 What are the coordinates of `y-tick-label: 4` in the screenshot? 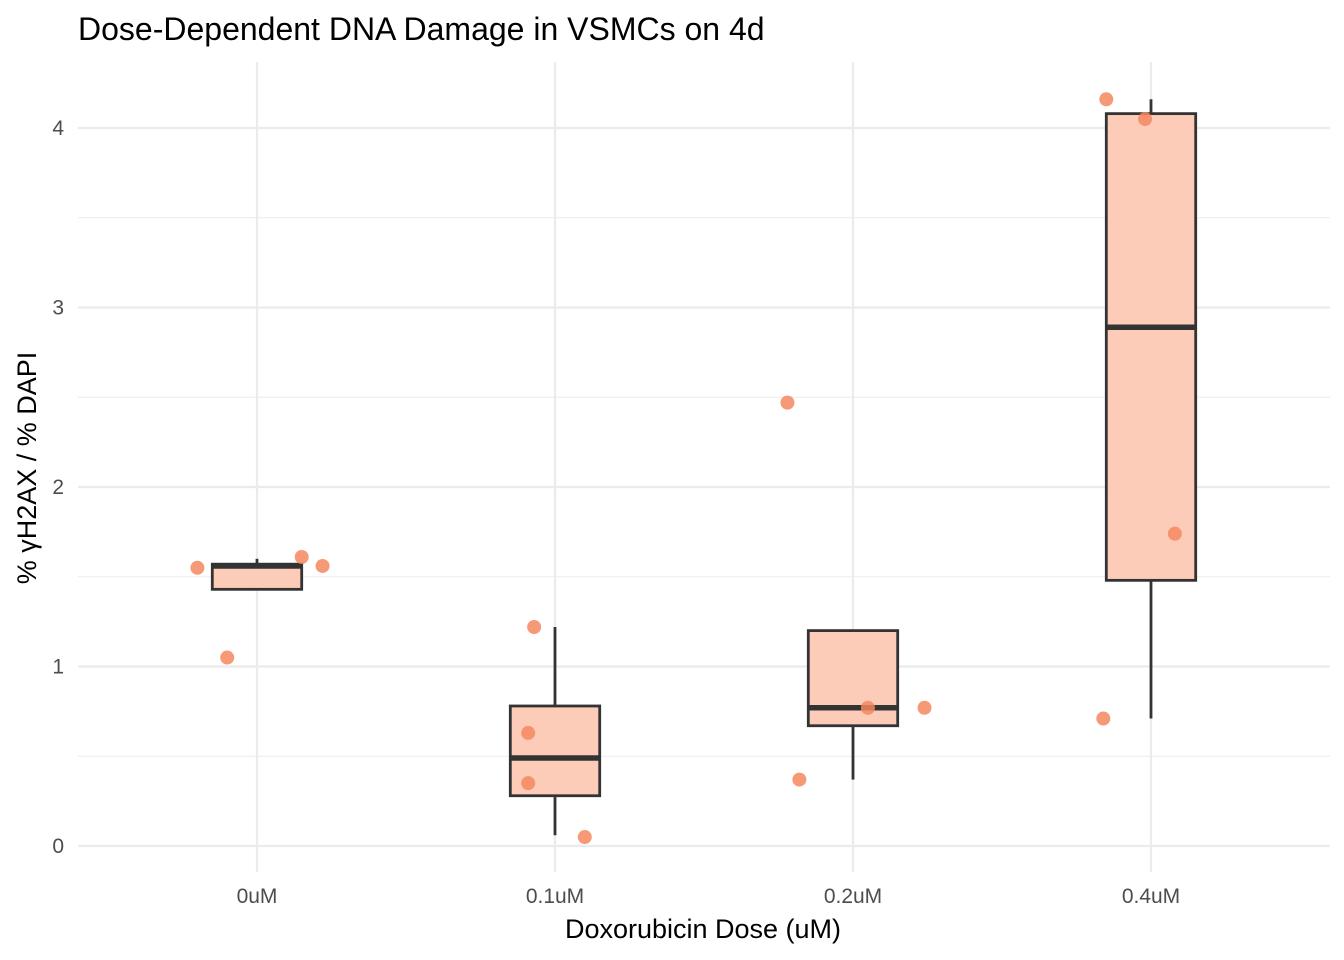 It's located at (58, 128).